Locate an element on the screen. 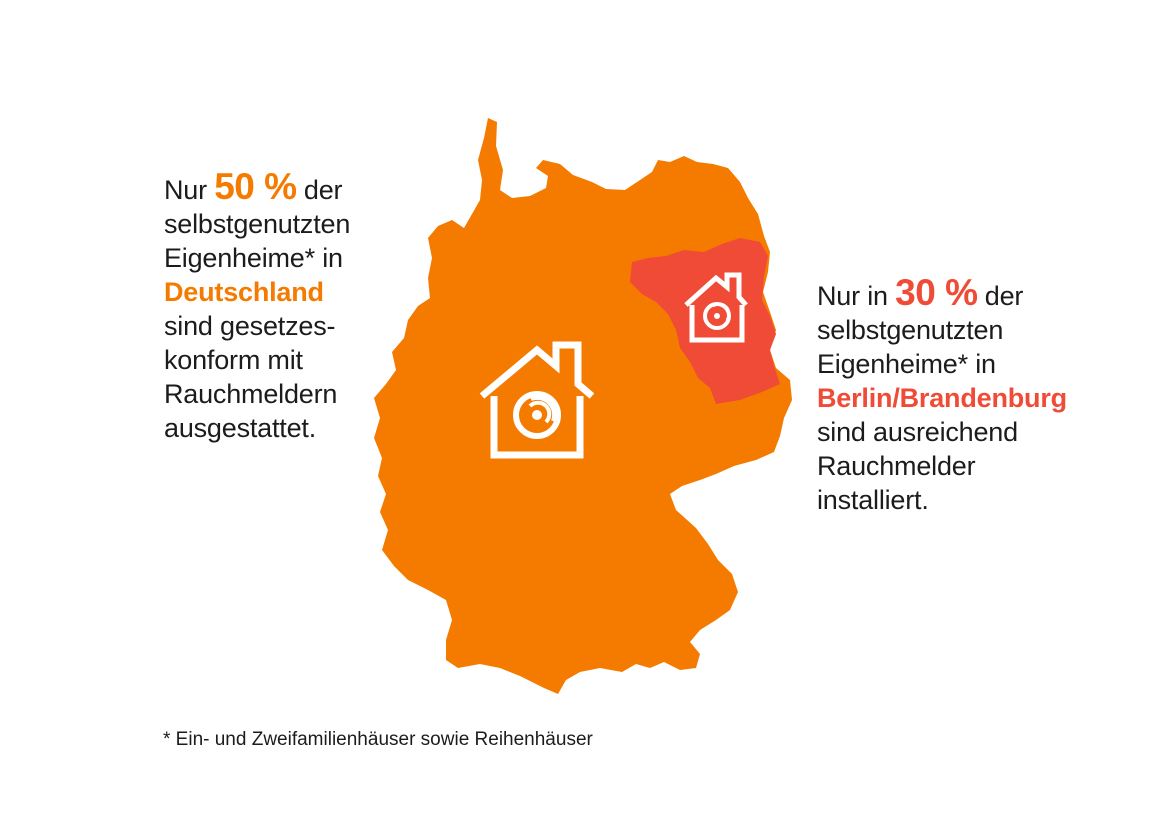 Image resolution: width=1160 pixels, height=820 pixels. brandenburg-percent: 30 % is located at coordinates (936, 292).